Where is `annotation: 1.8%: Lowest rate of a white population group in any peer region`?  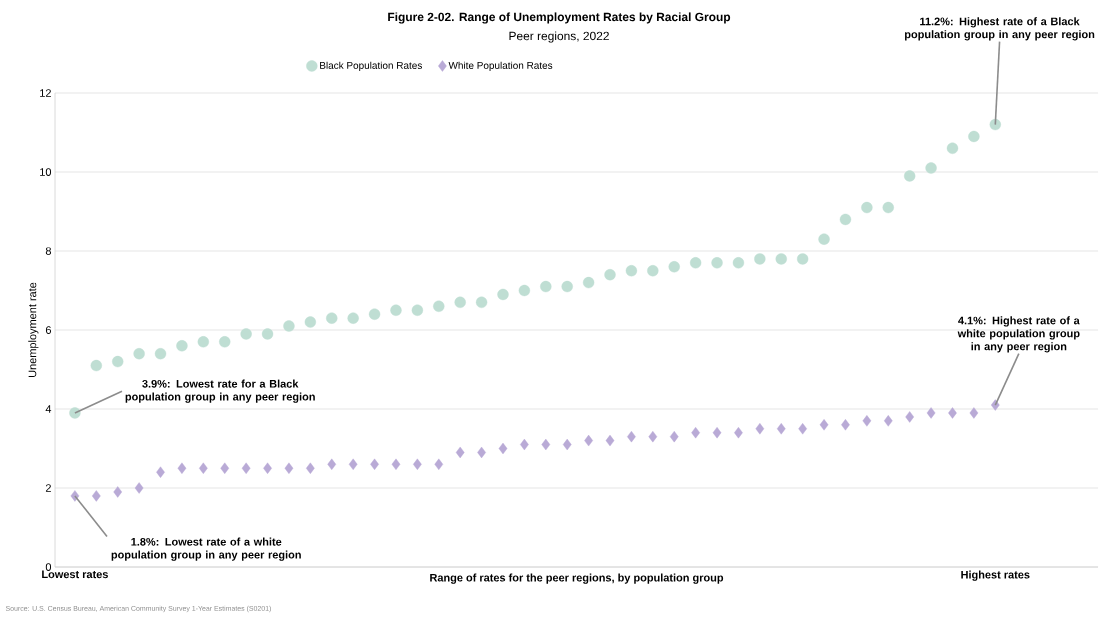 annotation: 1.8%: Lowest rate of a white population group in any peer region is located at coordinates (206, 549).